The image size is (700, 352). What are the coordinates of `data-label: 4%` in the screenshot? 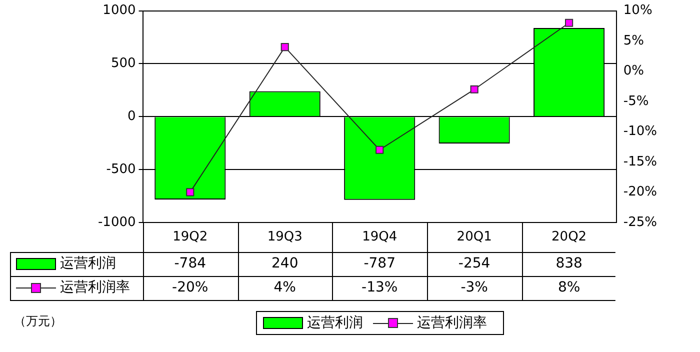 It's located at (285, 288).